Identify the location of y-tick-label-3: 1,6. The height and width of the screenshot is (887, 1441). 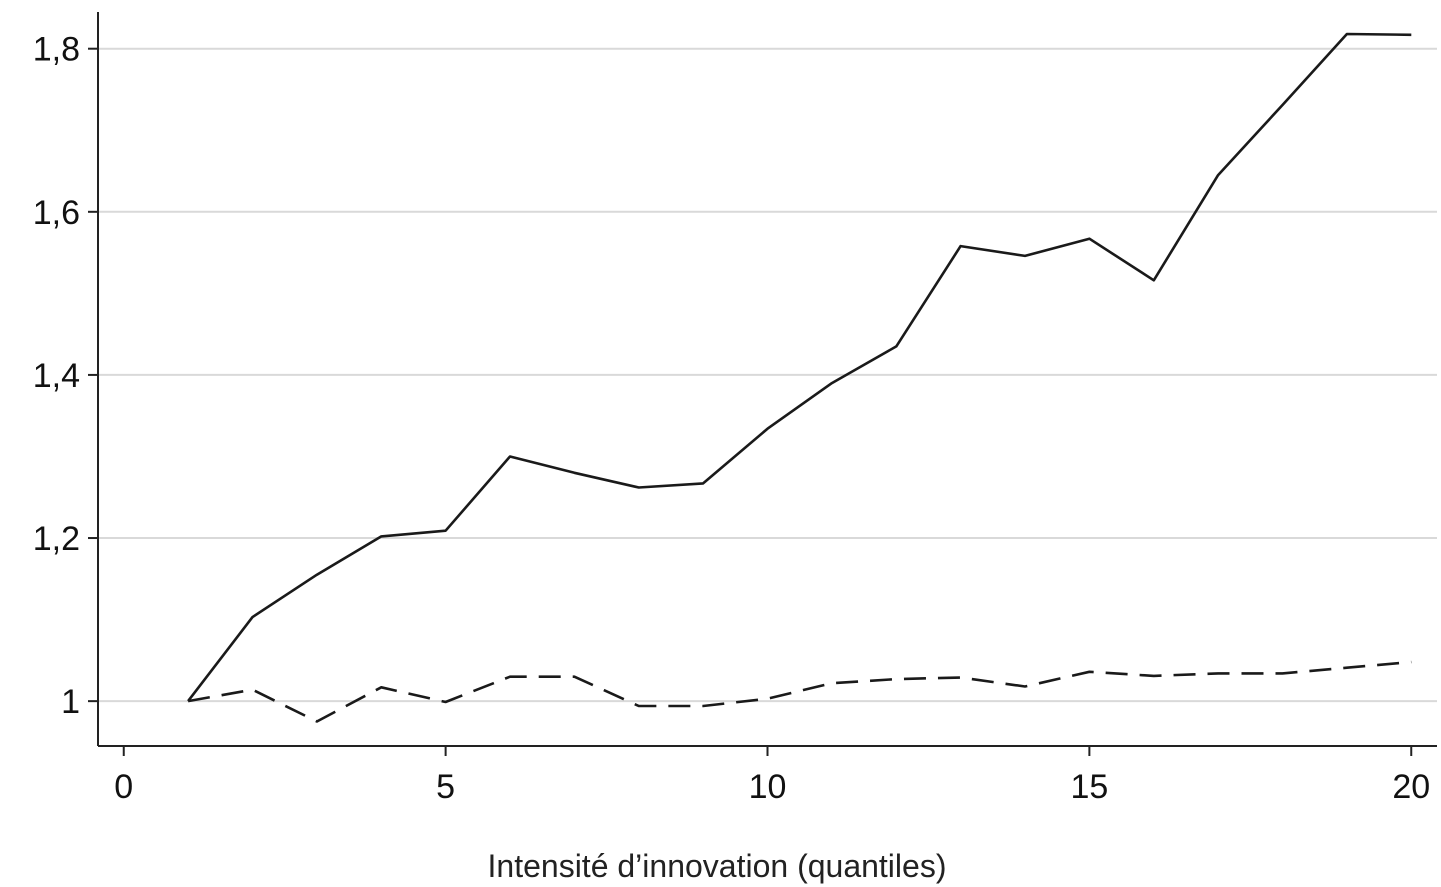
(56, 213).